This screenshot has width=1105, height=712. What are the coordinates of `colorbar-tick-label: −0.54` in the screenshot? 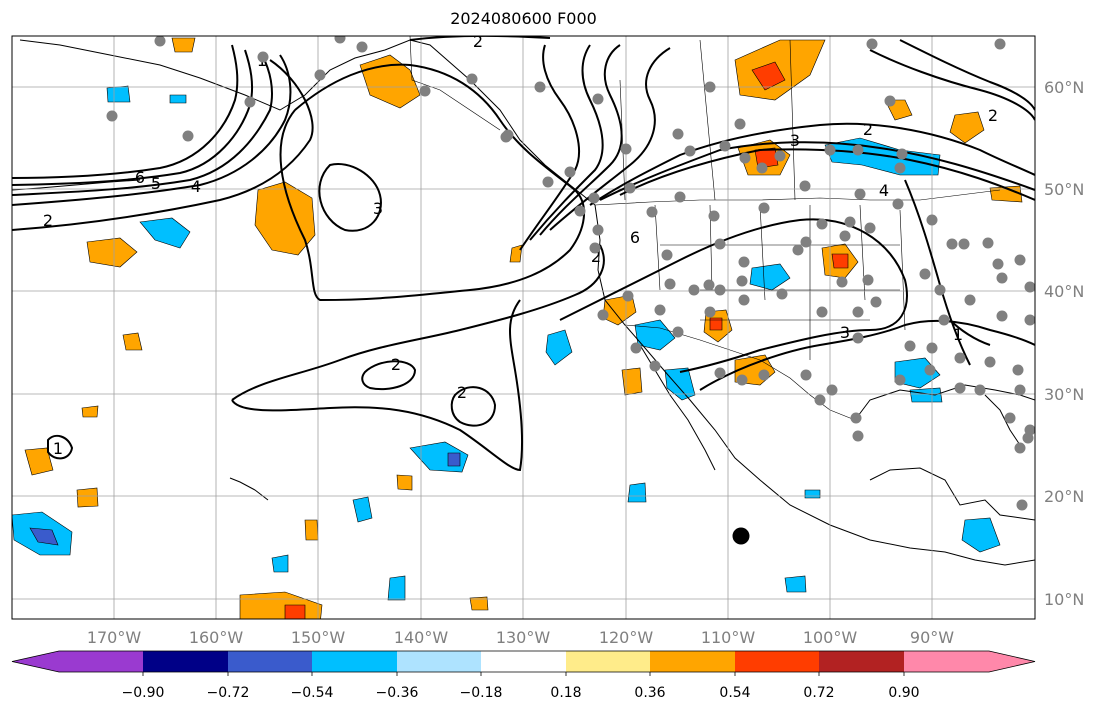 It's located at (312, 693).